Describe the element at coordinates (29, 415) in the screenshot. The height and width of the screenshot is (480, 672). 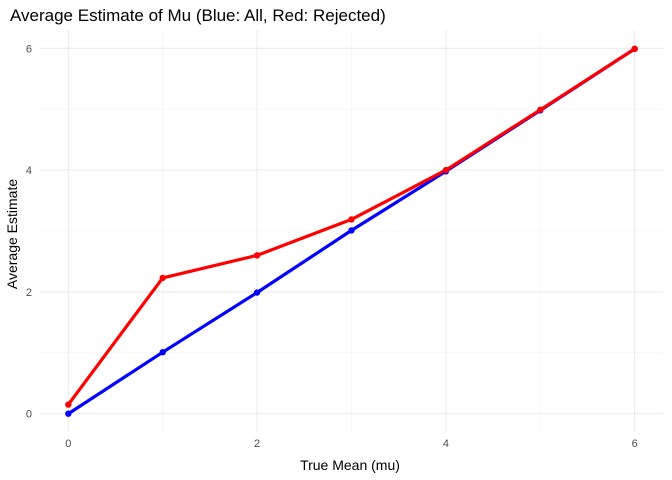
I see `y-tick-label: 0` at that location.